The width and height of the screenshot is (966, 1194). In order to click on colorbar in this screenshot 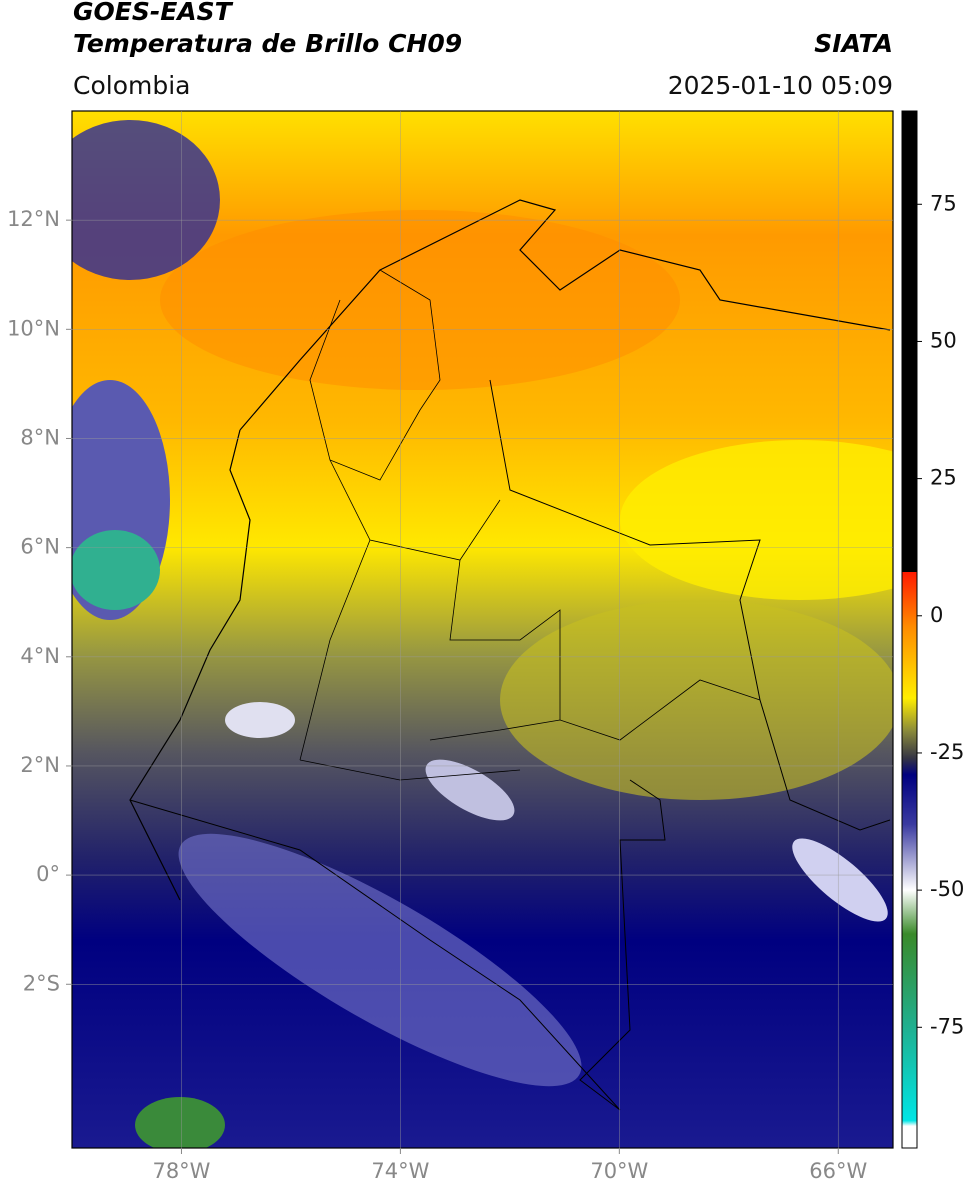, I will do `click(909, 629)`.